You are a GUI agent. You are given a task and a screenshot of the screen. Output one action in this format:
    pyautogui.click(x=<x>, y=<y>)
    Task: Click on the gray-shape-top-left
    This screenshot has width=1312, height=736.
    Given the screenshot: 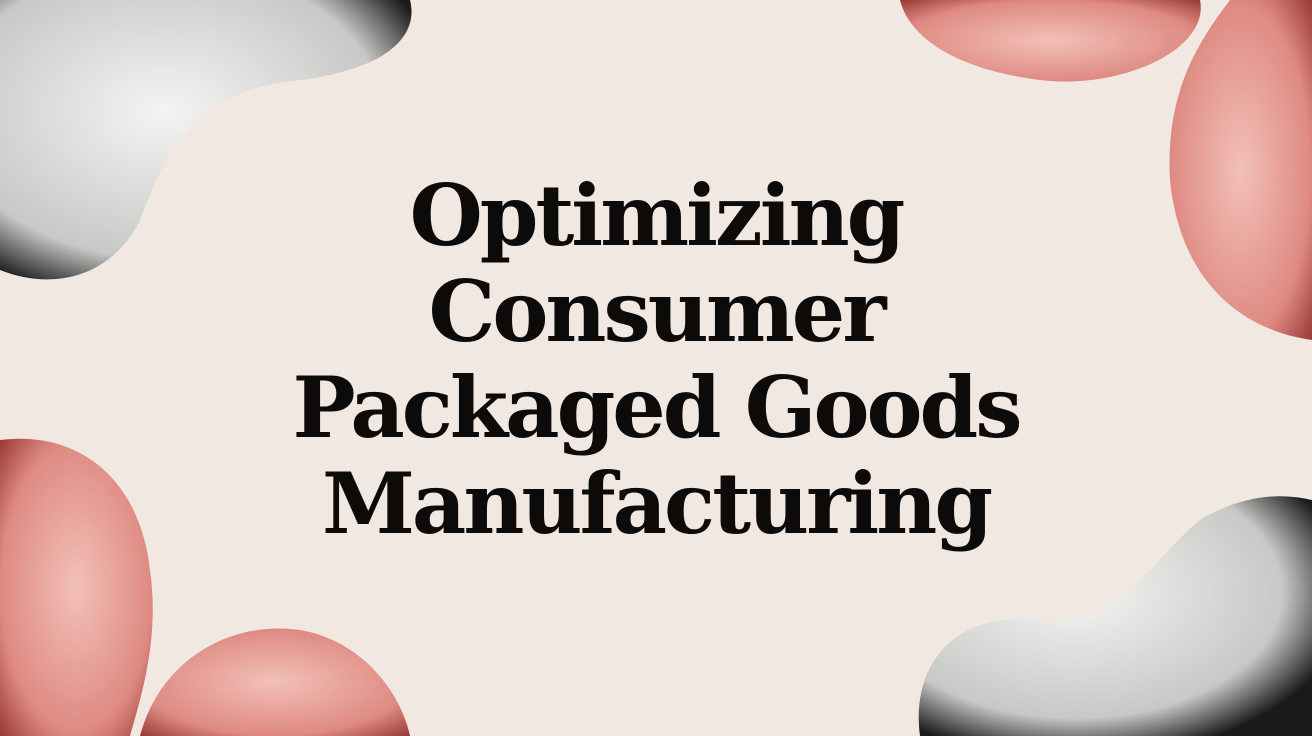 What is the action you would take?
    pyautogui.click(x=206, y=140)
    